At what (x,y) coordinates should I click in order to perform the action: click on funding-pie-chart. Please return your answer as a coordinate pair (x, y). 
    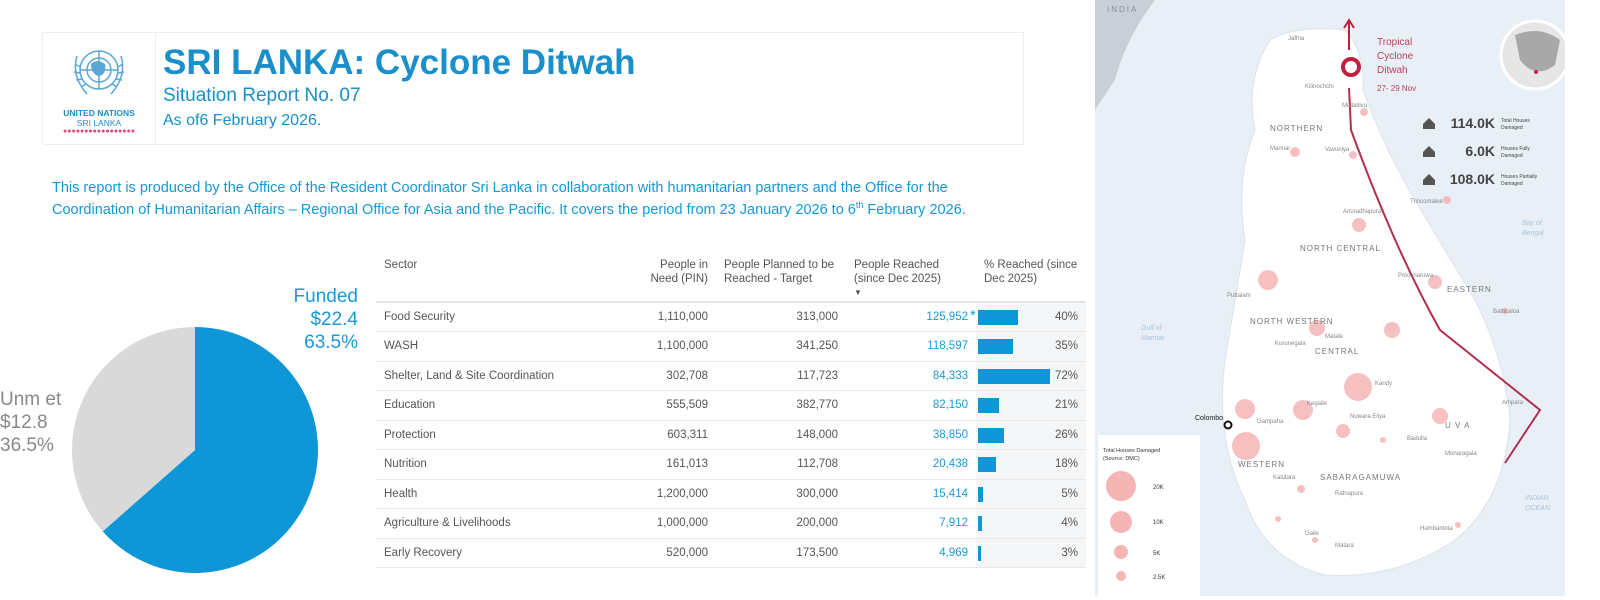
    Looking at the image, I should click on (195, 450).